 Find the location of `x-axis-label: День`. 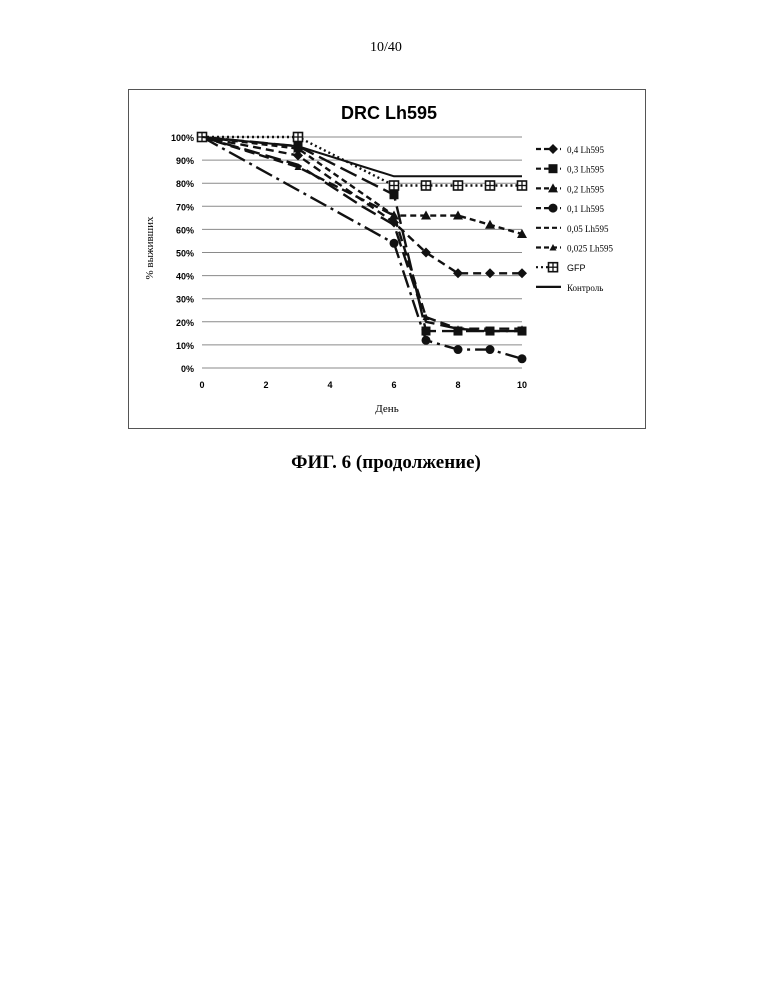

x-axis-label: День is located at coordinates (386, 409).